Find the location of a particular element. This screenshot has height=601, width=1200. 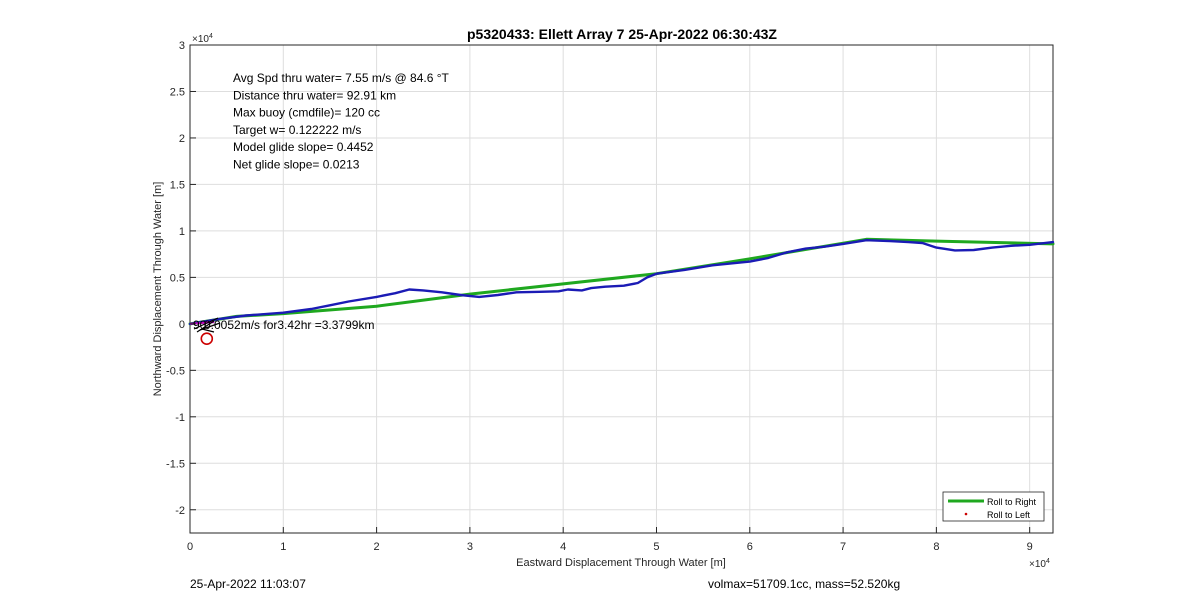

current-label: 0.0052m/s for3.42hr =3.3799km is located at coordinates (289, 325).